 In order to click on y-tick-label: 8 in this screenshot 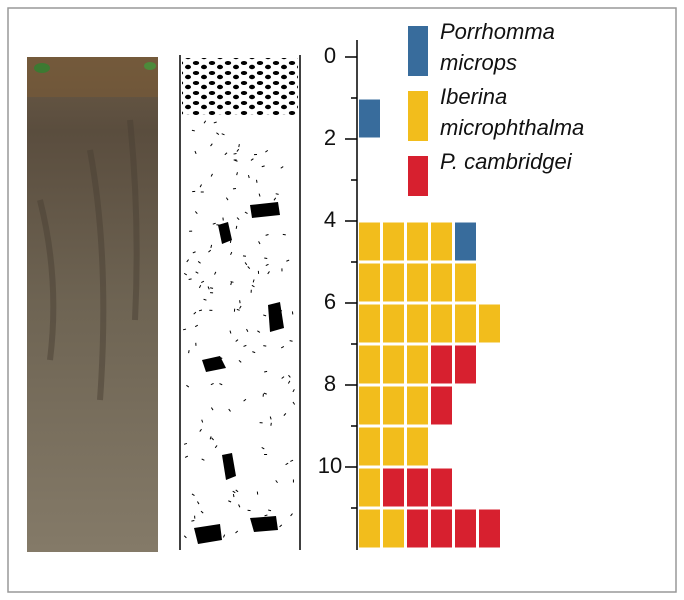, I will do `click(330, 383)`.